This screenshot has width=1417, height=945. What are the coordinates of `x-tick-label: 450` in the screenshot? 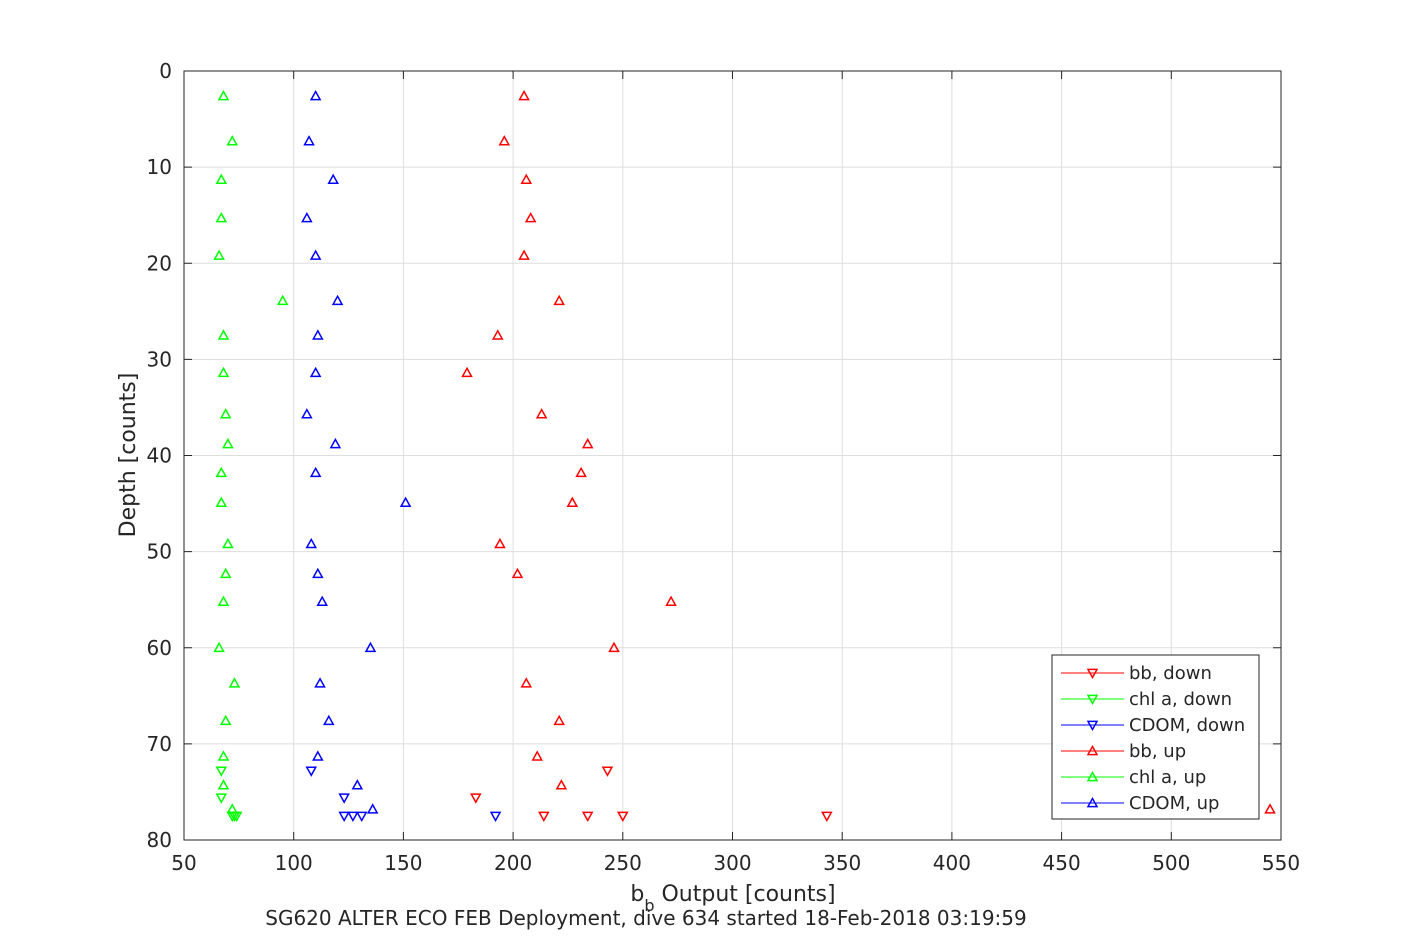 It's located at (1062, 863).